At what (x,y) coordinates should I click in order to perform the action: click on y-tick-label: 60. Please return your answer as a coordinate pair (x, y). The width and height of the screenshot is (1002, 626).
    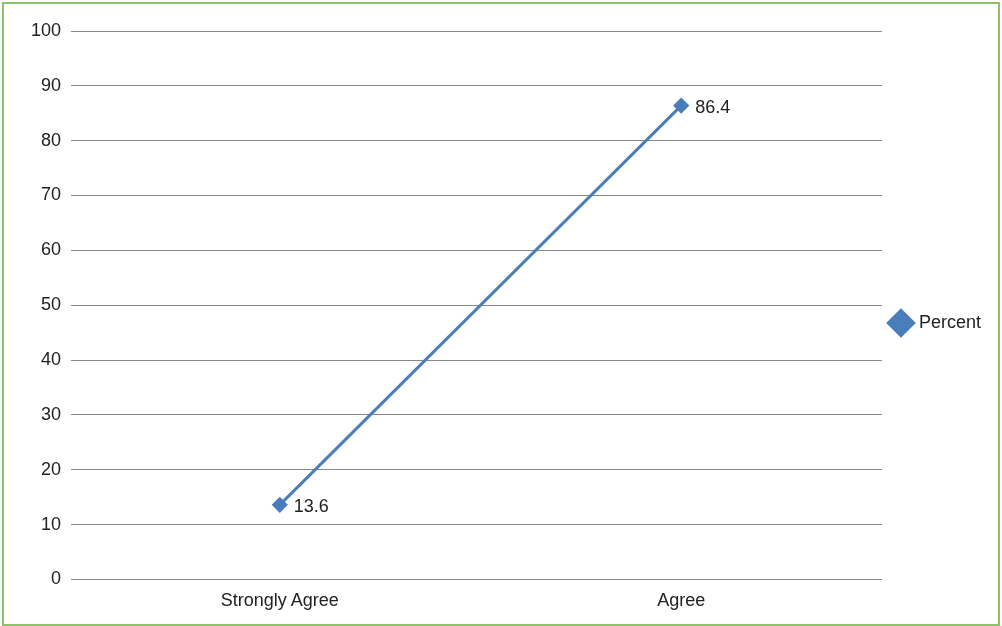
    Looking at the image, I should click on (51, 249).